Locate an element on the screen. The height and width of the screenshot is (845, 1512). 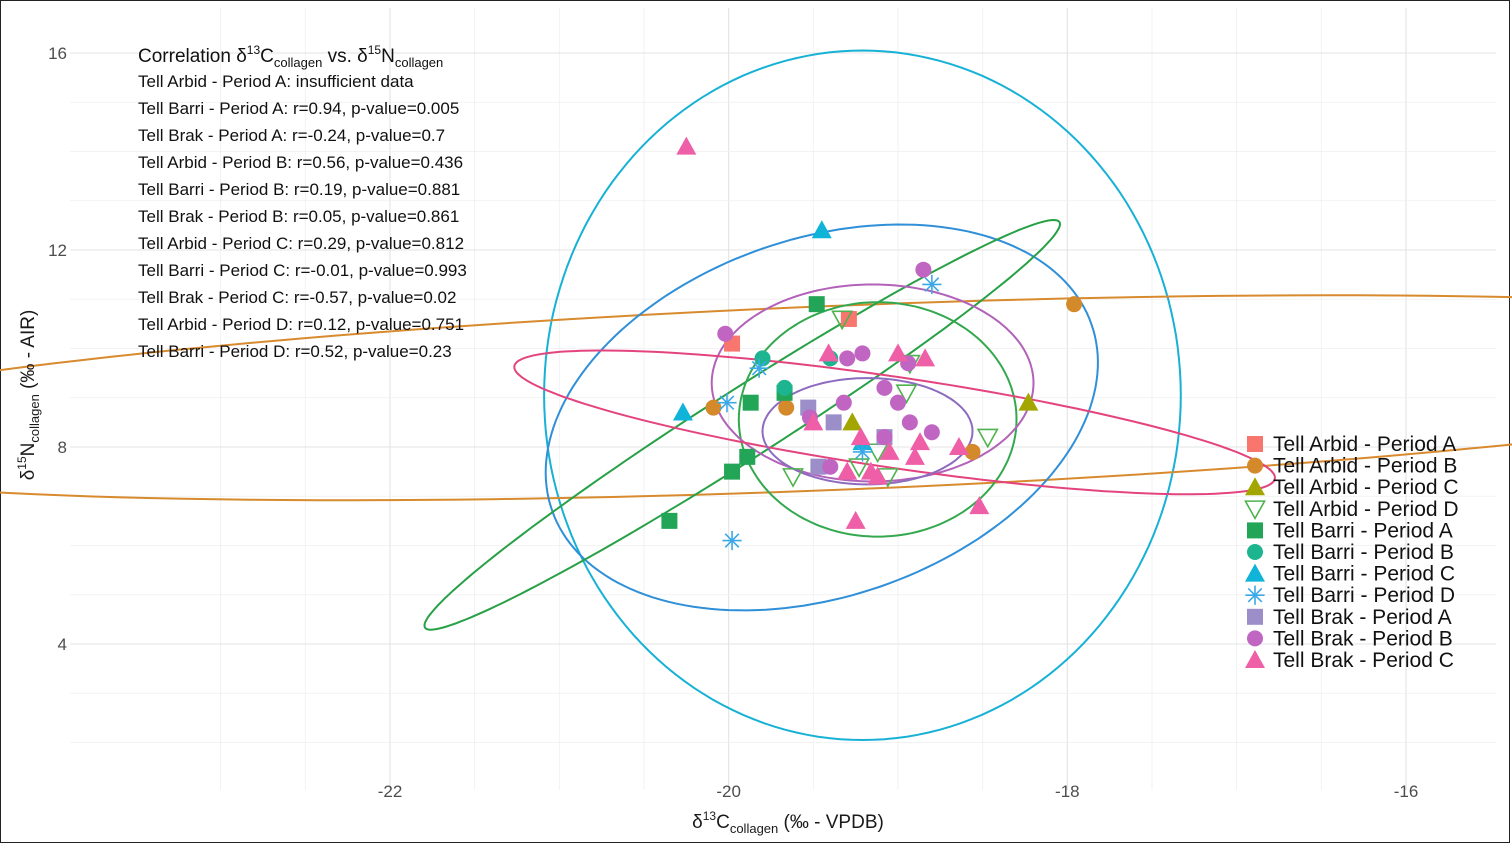
data-points is located at coordinates (872, 343).